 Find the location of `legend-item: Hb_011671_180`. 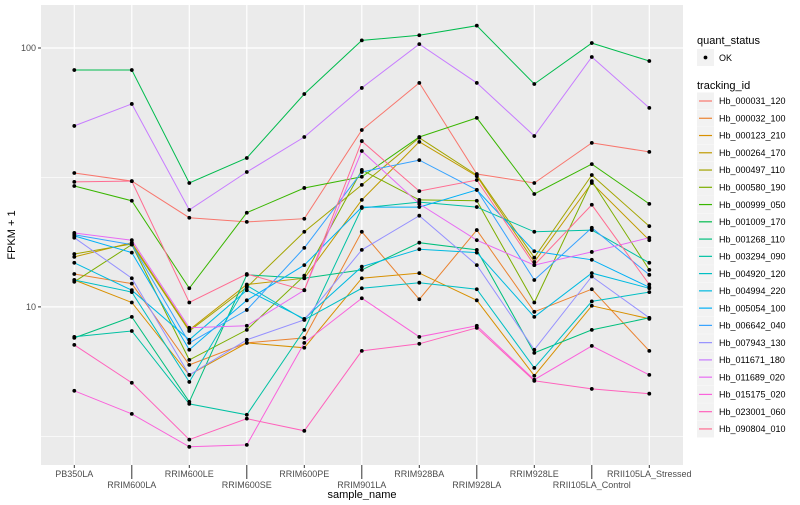

legend-item: Hb_011671_180 is located at coordinates (741, 360).